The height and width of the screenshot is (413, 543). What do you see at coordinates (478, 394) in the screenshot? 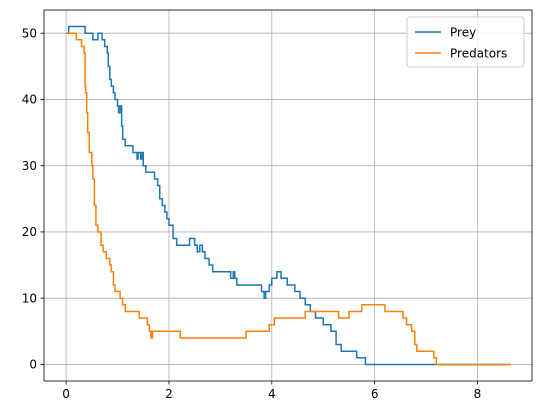
I see `x-tick-label: 8` at bounding box center [478, 394].